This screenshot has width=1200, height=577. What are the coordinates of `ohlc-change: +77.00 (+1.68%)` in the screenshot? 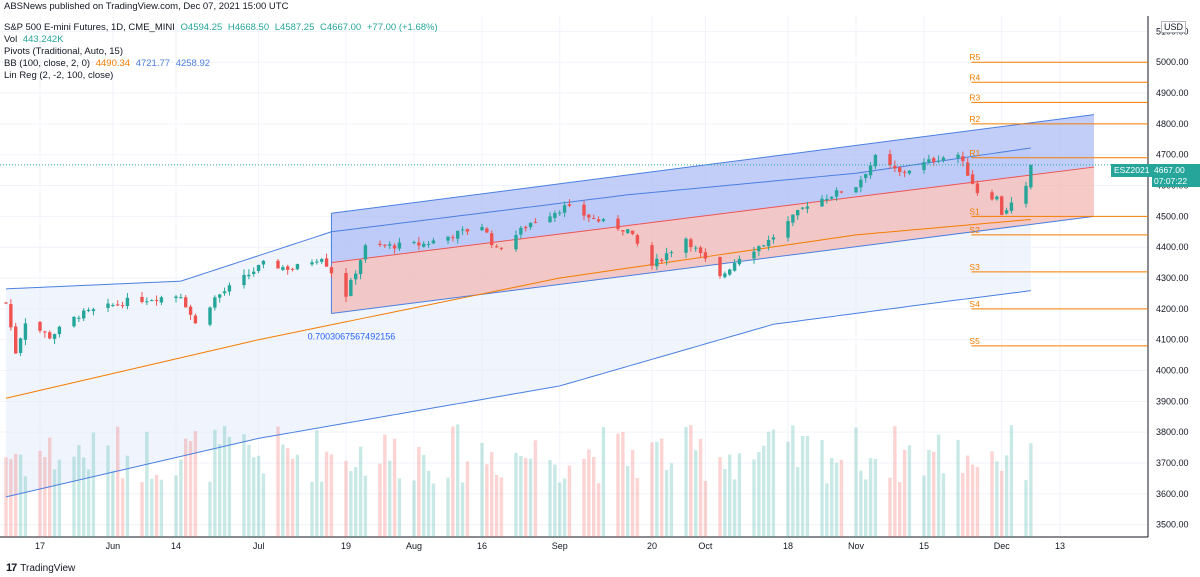 It's located at (402, 27).